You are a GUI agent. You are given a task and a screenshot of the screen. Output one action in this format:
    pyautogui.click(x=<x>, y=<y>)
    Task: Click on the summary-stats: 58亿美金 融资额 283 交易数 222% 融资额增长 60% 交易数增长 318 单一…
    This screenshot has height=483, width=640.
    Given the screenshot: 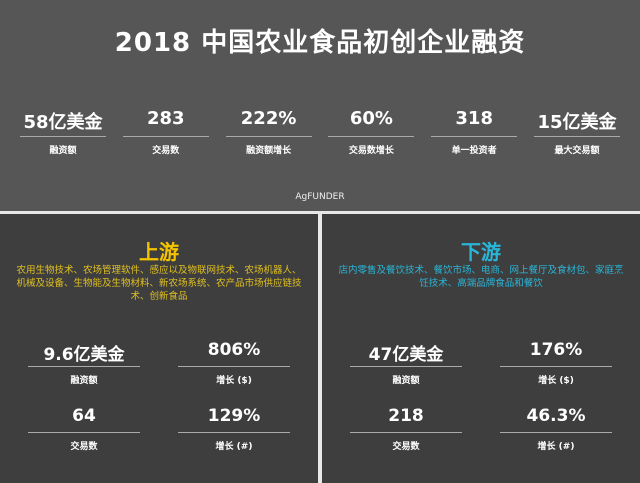 What is the action you would take?
    pyautogui.click(x=320, y=132)
    